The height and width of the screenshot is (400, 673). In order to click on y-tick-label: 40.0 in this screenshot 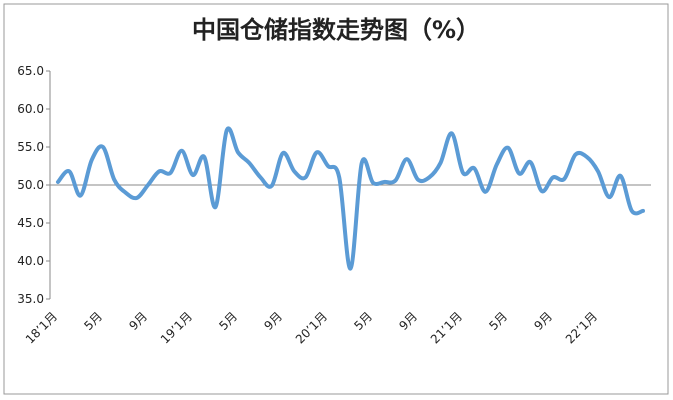, I will do `click(30, 261)`.